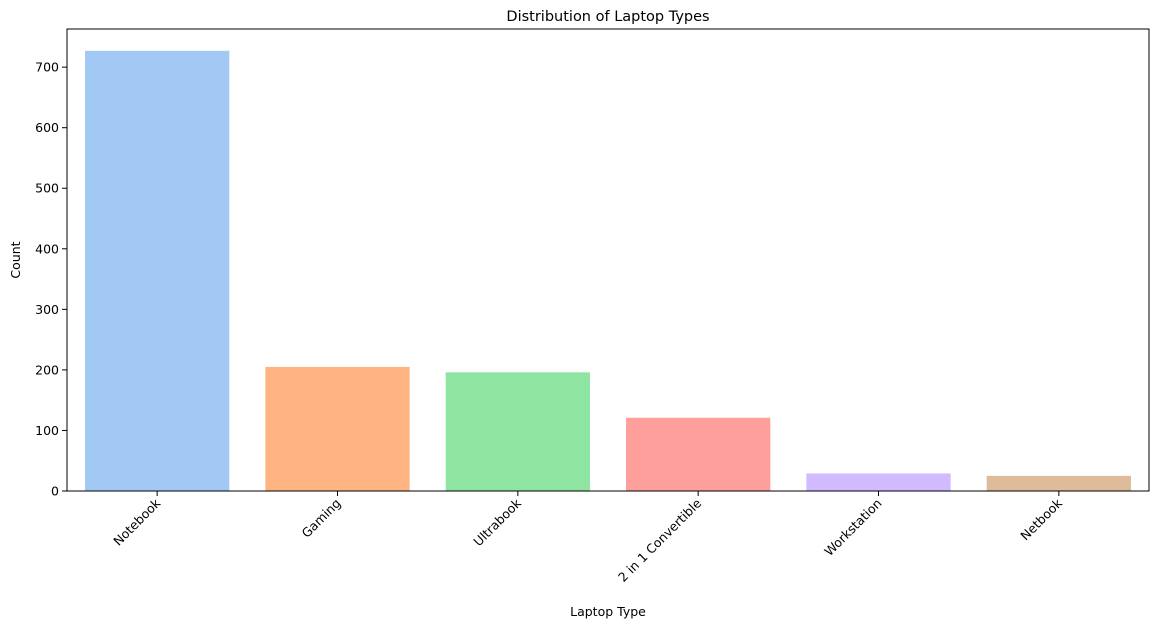 Image resolution: width=1160 pixels, height=628 pixels. What do you see at coordinates (47, 369) in the screenshot?
I see `y-tick-label: 200` at bounding box center [47, 369].